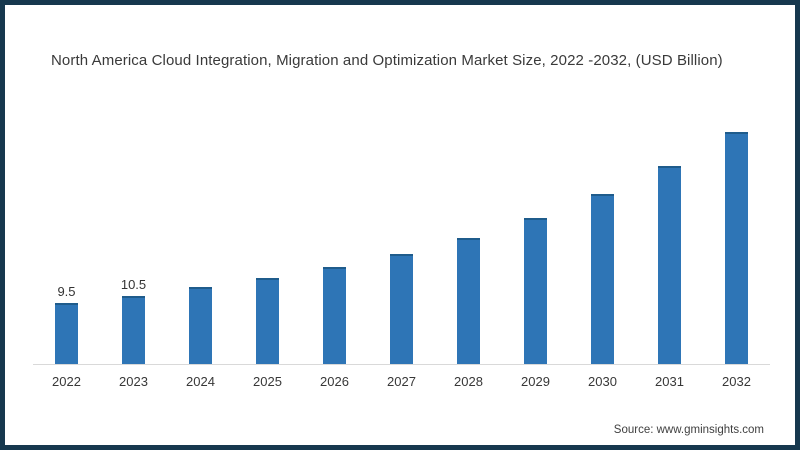 Image resolution: width=800 pixels, height=450 pixels. Describe the element at coordinates (669, 381) in the screenshot. I see `x-tick-label-2031: 2031` at that location.